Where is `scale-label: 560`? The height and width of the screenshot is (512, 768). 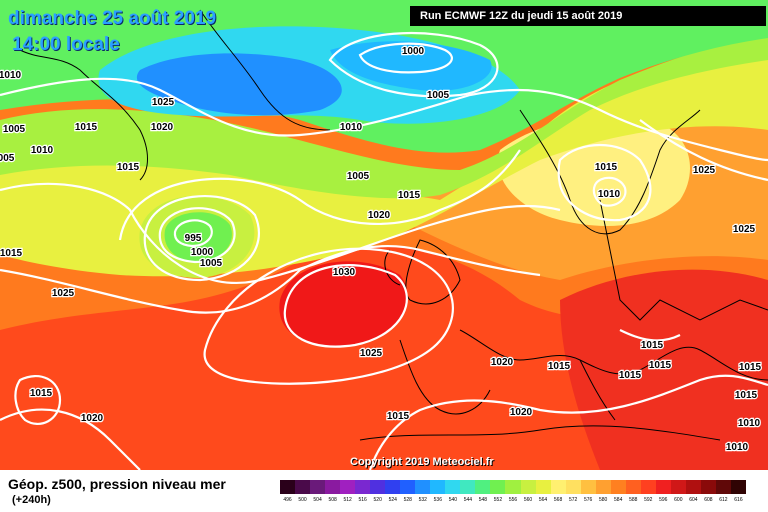
scale-label: 560 is located at coordinates (528, 500).